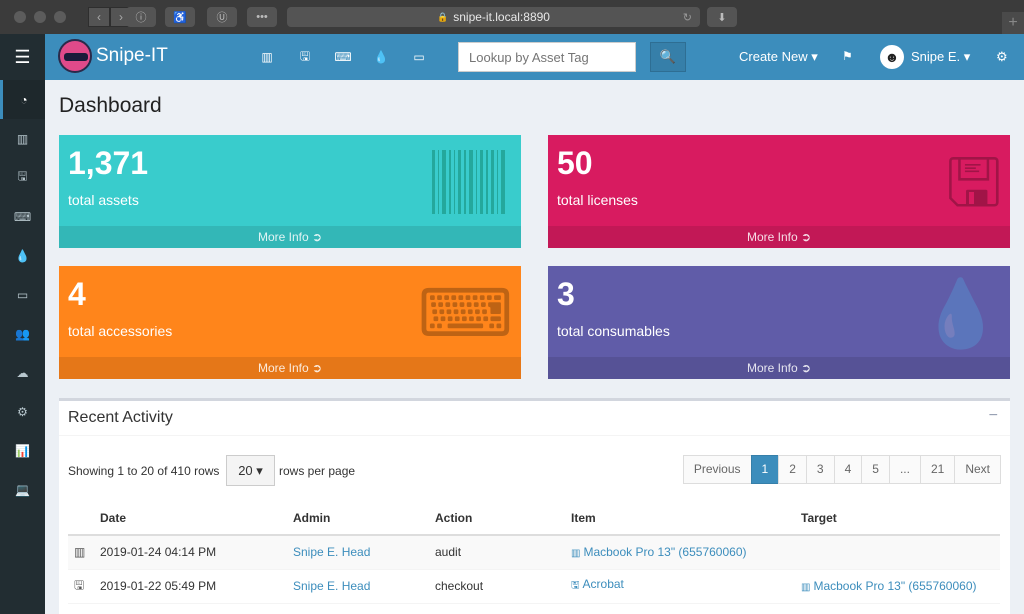 The height and width of the screenshot is (614, 1024). I want to click on asset-tag-search-input, so click(547, 57).